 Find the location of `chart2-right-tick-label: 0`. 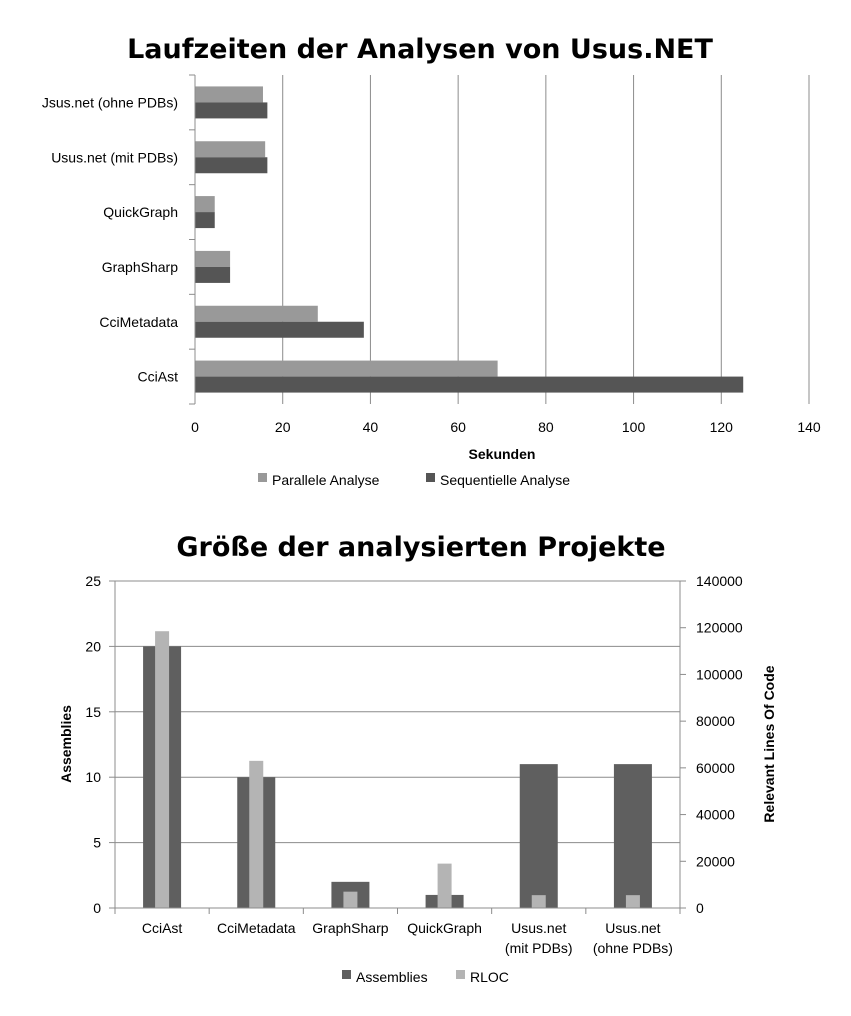

chart2-right-tick-label: 0 is located at coordinates (700, 908).